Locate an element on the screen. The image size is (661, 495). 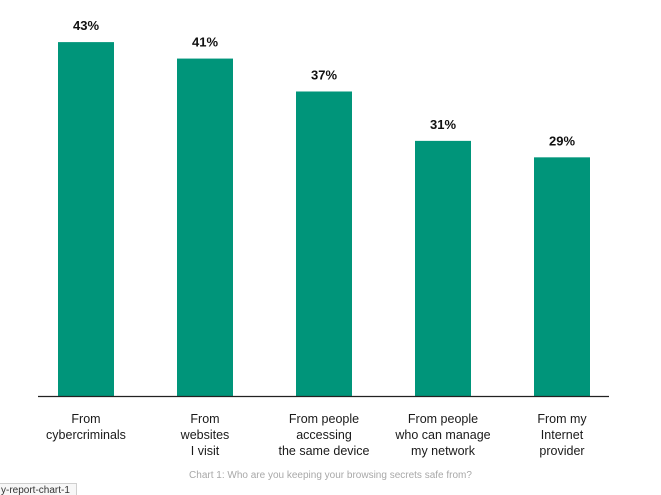
category-label: cybercriminals is located at coordinates (86, 435).